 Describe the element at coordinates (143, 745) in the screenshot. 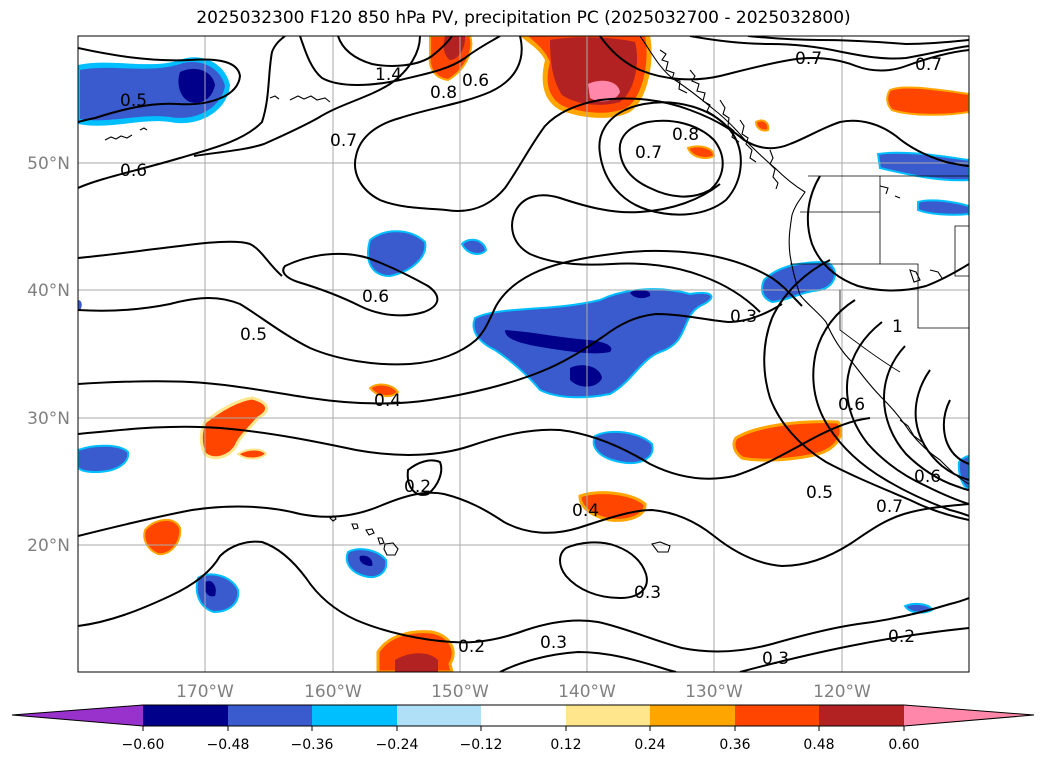

I see `colorbar-tick: −0.60` at that location.